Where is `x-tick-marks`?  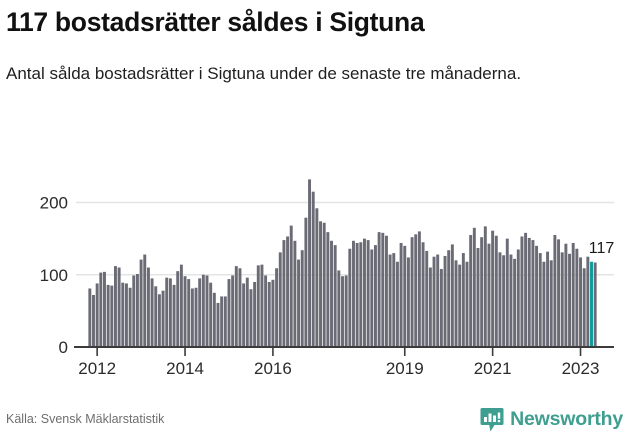
x-tick-marks is located at coordinates (339, 351).